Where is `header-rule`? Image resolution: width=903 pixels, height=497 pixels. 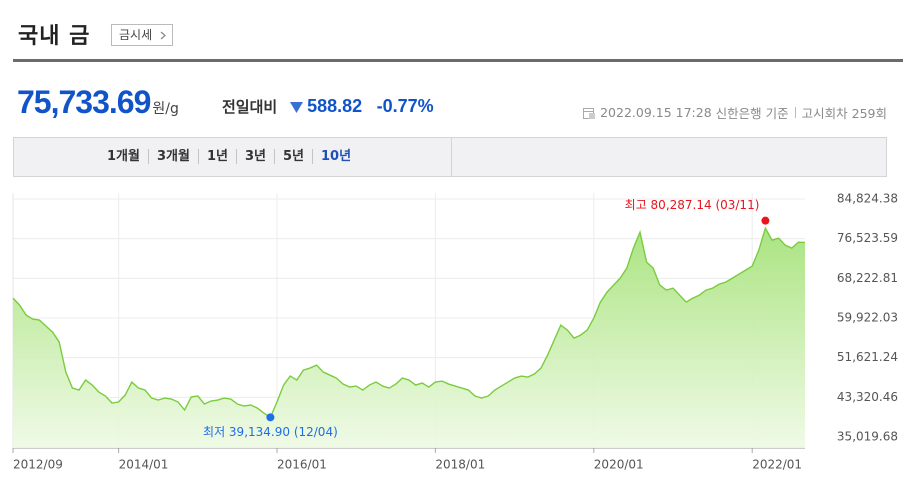 header-rule is located at coordinates (458, 60).